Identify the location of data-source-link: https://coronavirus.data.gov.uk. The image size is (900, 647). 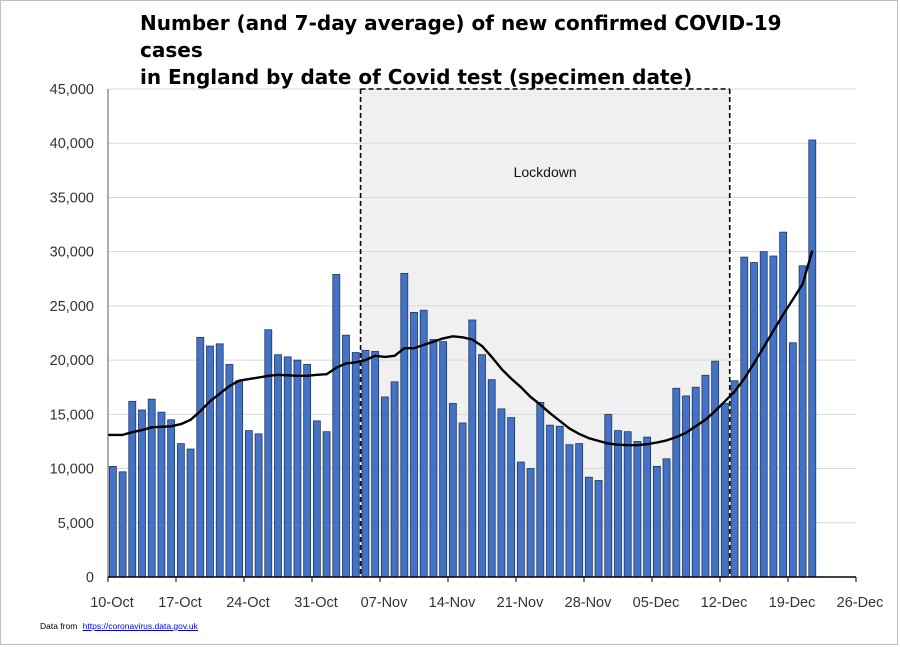
(140, 626).